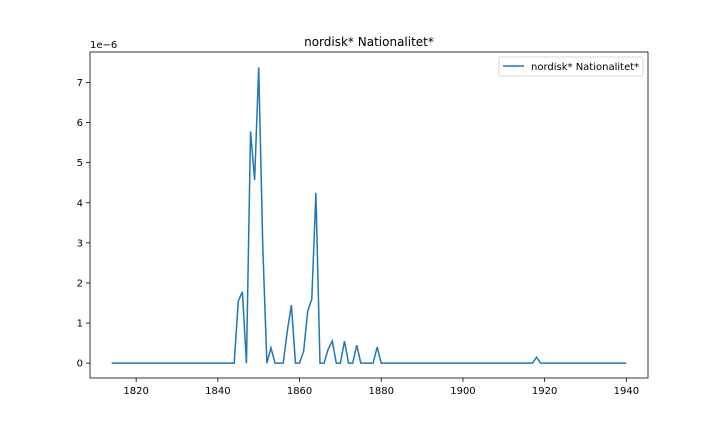  I want to click on x-tick-label: 1900, so click(462, 391).